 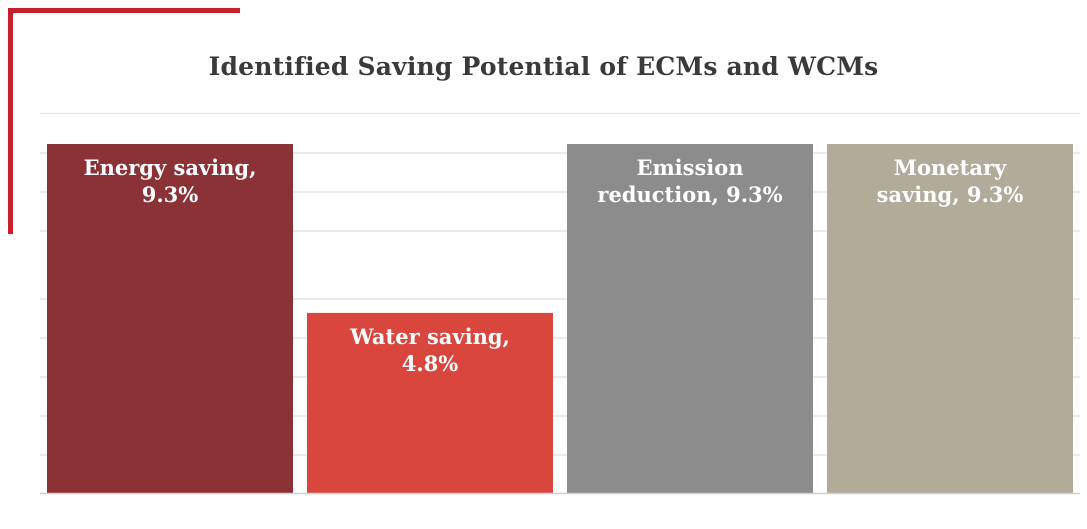 What do you see at coordinates (124, 10) in the screenshot?
I see `accent-corner-horizontal` at bounding box center [124, 10].